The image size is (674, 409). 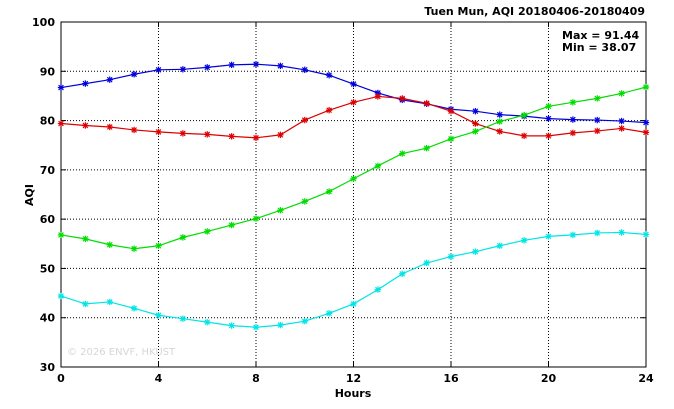 I want to click on y-tick-label: 40, so click(x=48, y=318).